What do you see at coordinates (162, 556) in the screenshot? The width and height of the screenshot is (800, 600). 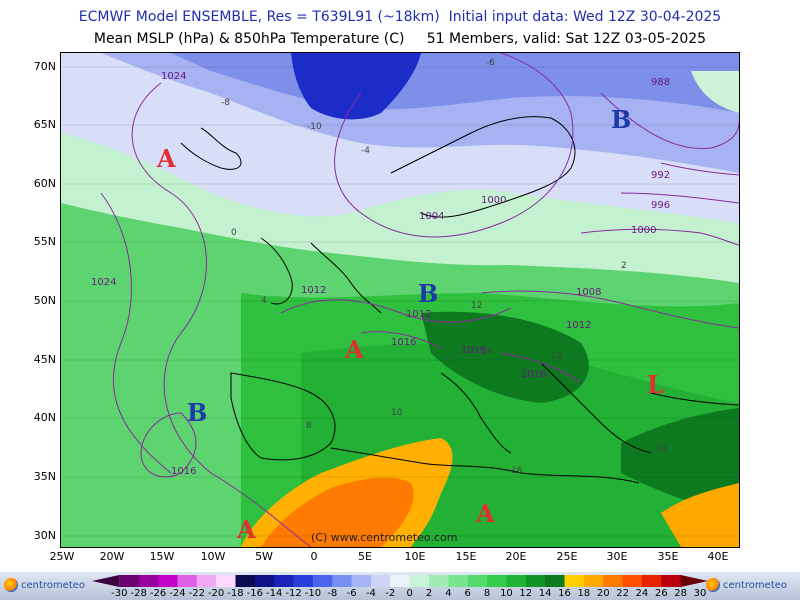 I see `lon-label: 15W` at bounding box center [162, 556].